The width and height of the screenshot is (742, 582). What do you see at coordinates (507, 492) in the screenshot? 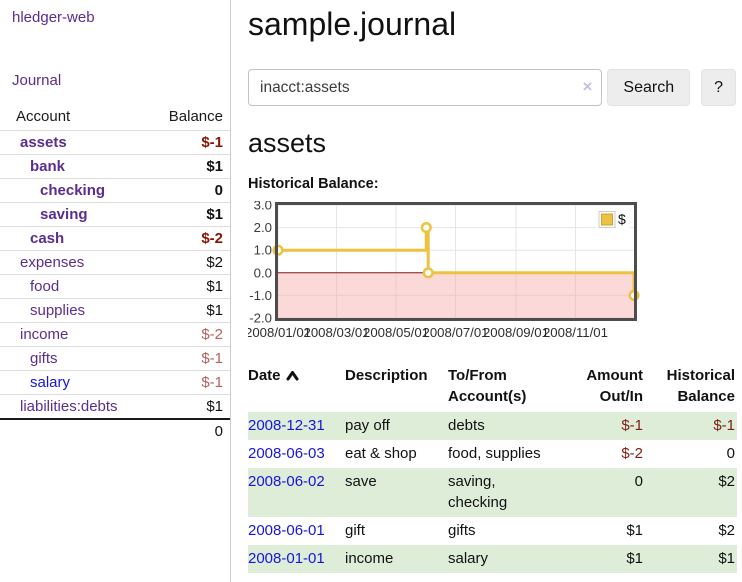
I see `transaction-accounts: saving, checking` at bounding box center [507, 492].